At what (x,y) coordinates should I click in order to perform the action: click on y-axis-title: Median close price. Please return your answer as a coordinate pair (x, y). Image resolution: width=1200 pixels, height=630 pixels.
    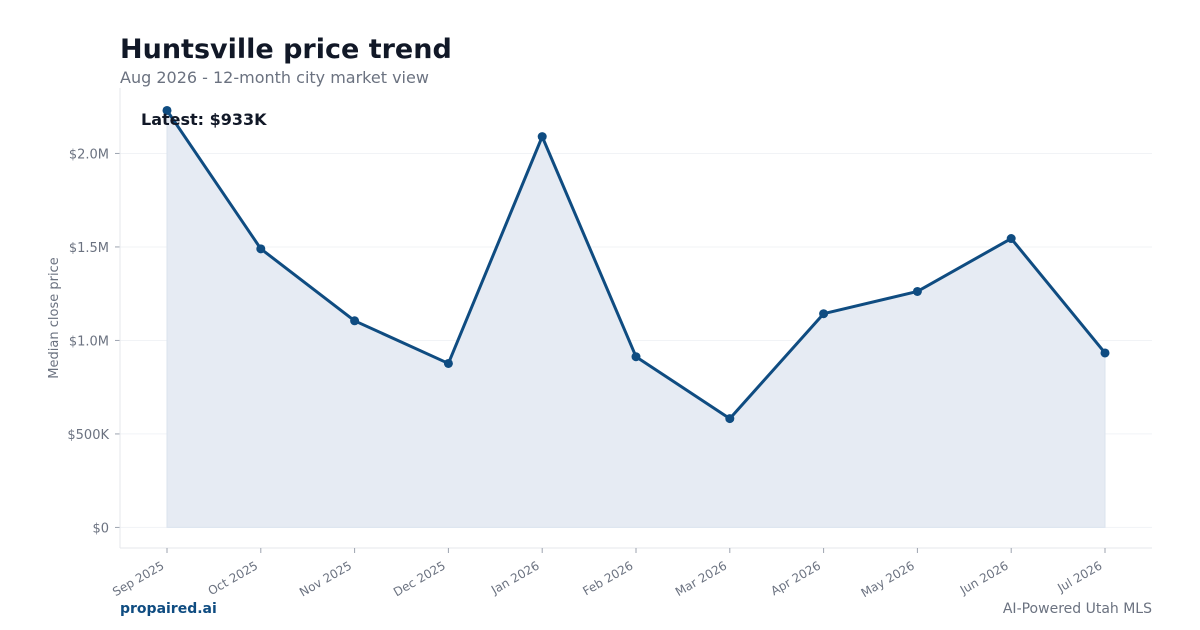
    Looking at the image, I should click on (54, 317).